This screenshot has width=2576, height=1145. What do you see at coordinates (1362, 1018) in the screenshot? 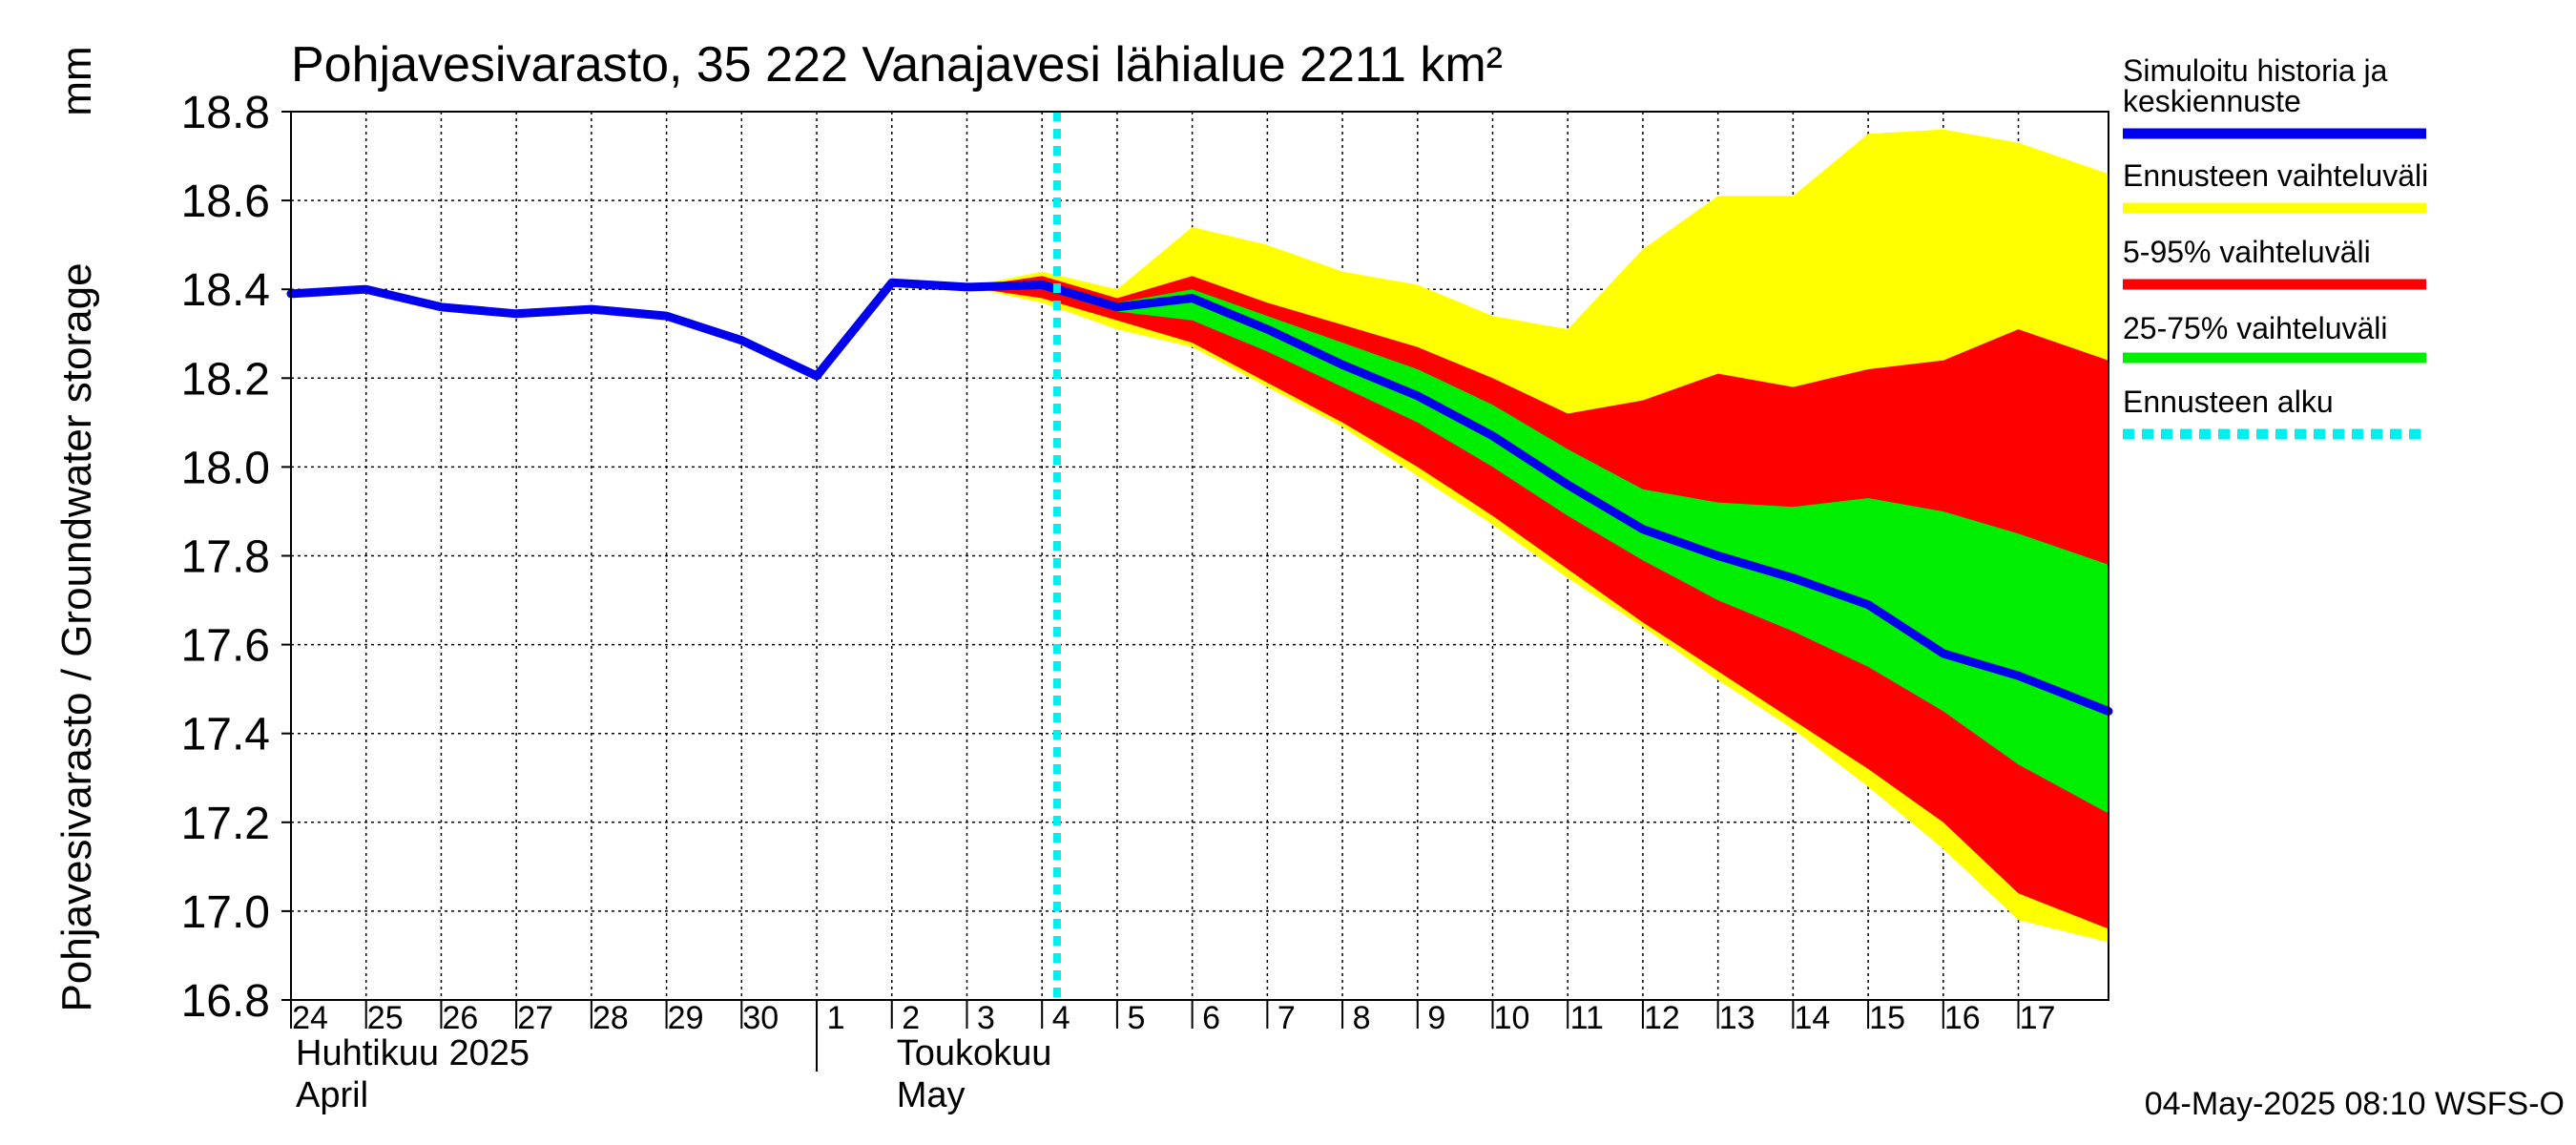
I see `x-tick-label: 8` at bounding box center [1362, 1018].